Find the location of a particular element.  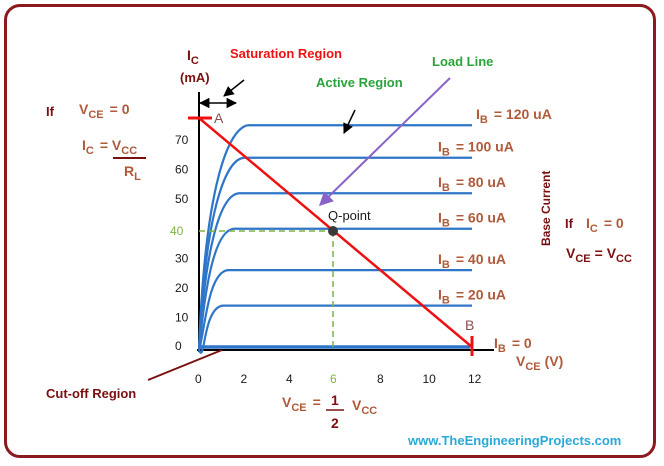

x-tick-label: 12 is located at coordinates (475, 379).